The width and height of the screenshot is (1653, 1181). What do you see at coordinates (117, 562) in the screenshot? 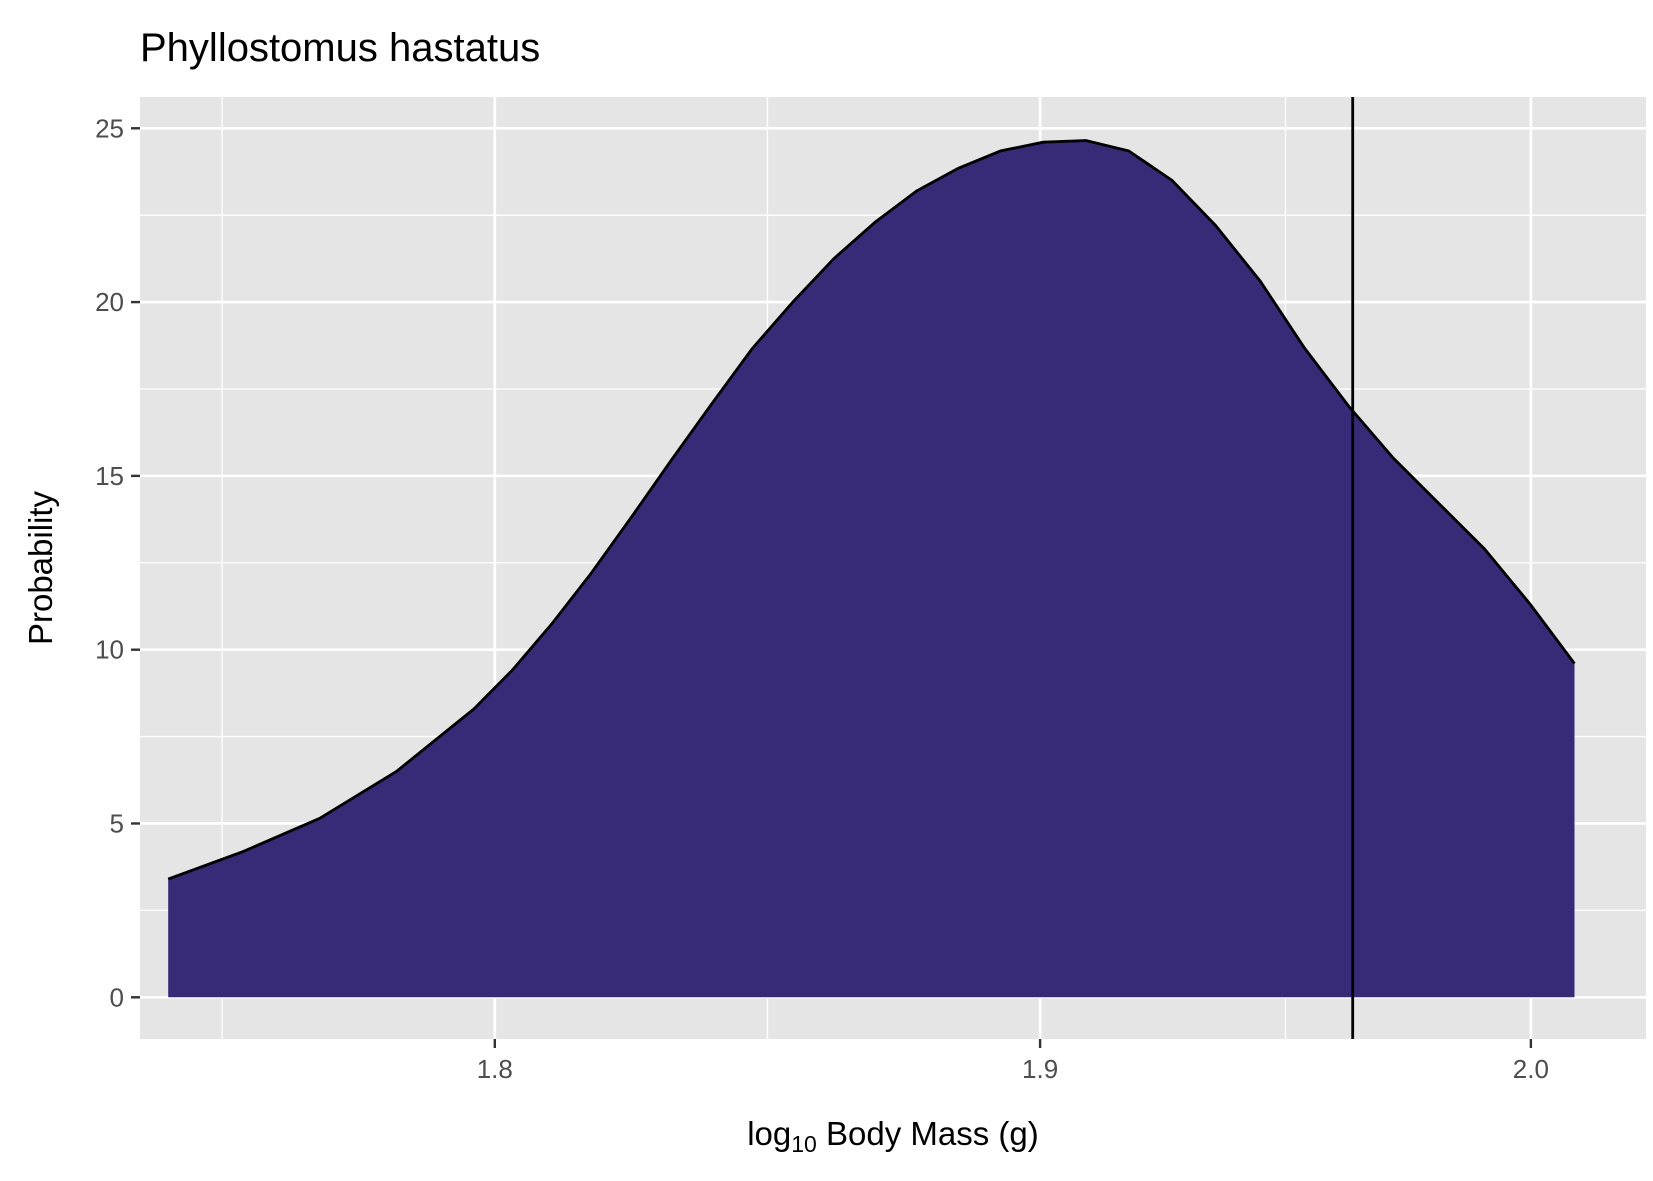
I see `y-axis: 0 5 10 15 20 25` at bounding box center [117, 562].